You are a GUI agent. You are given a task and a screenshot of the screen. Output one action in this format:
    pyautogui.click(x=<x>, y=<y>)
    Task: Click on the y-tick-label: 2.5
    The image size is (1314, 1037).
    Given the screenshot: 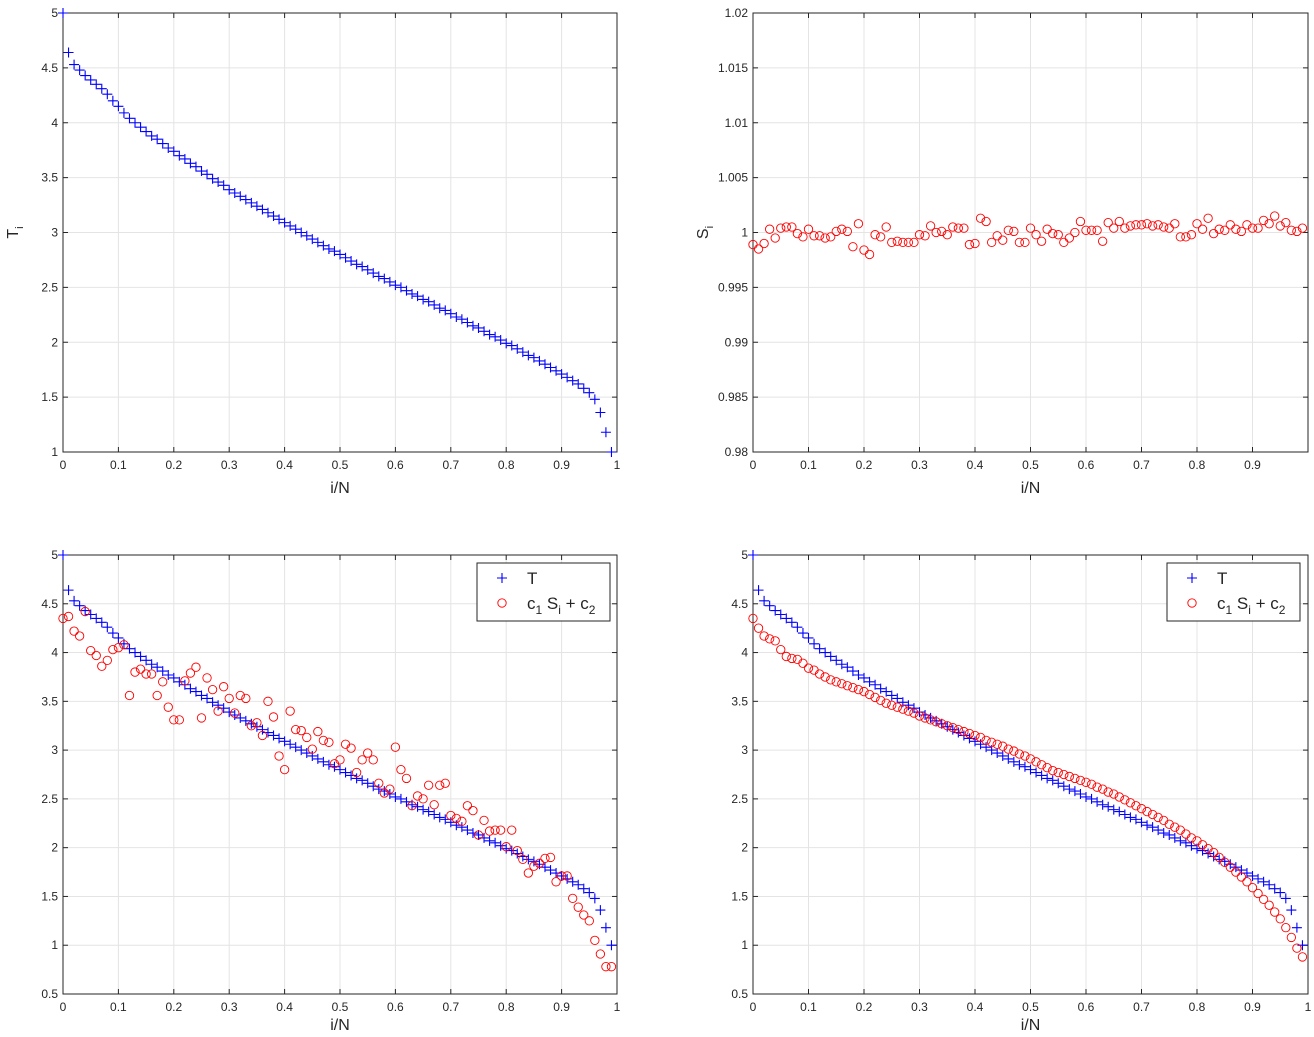 What is the action you would take?
    pyautogui.click(x=739, y=799)
    